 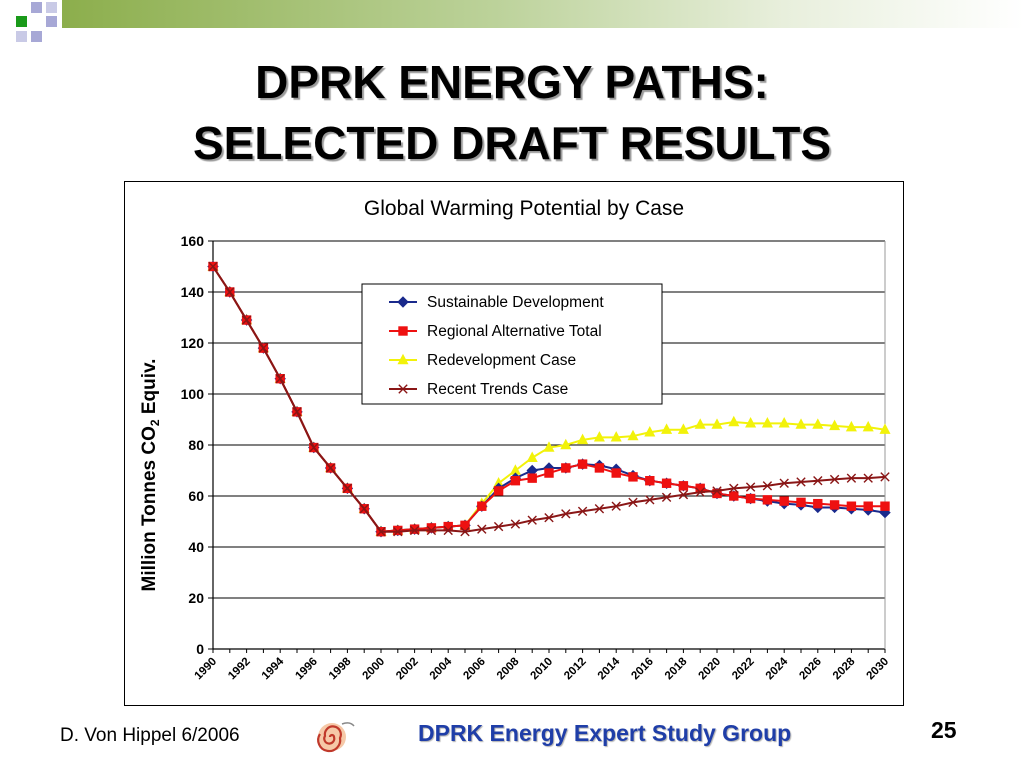 I want to click on x-tick-label: 2004, so click(x=441, y=668).